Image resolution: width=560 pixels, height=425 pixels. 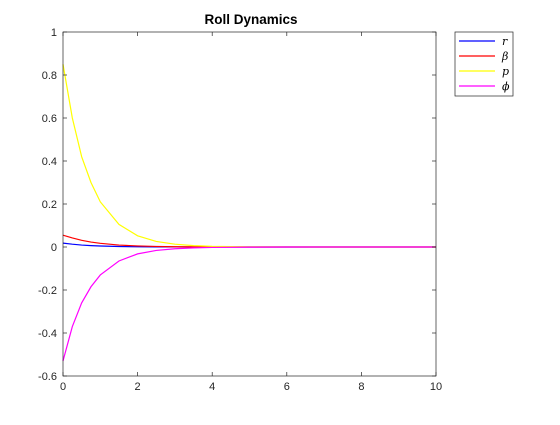 I want to click on y-tick-label: -0.2, so click(x=47, y=291).